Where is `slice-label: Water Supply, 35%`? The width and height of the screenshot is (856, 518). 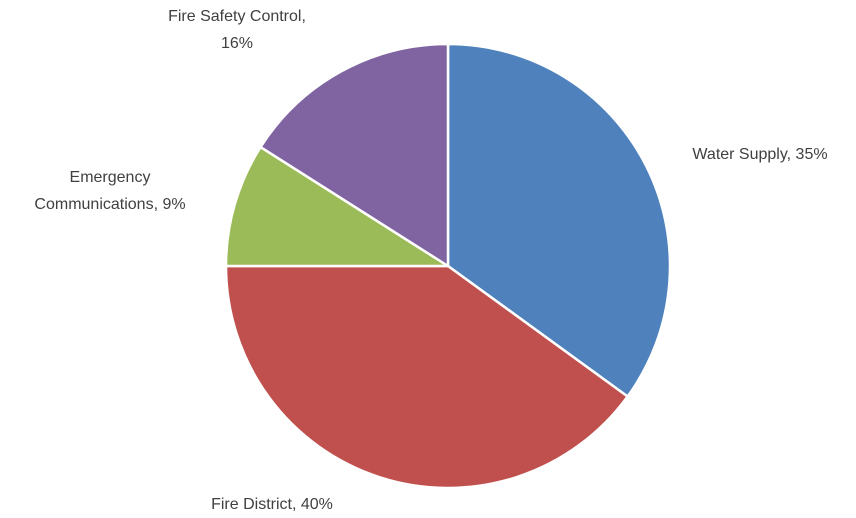 slice-label: Water Supply, 35% is located at coordinates (759, 154).